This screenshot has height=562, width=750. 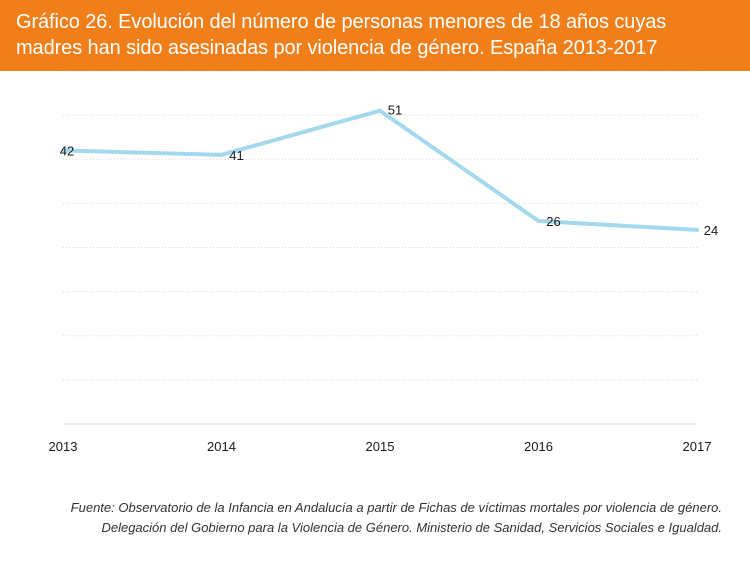 What do you see at coordinates (63, 446) in the screenshot?
I see `x-tick-label: 2013` at bounding box center [63, 446].